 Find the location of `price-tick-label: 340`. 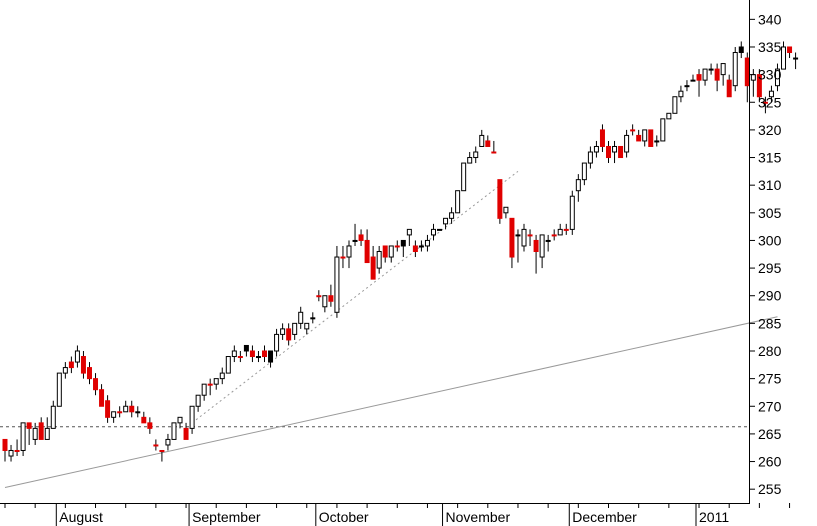

price-tick-label: 340 is located at coordinates (770, 19).